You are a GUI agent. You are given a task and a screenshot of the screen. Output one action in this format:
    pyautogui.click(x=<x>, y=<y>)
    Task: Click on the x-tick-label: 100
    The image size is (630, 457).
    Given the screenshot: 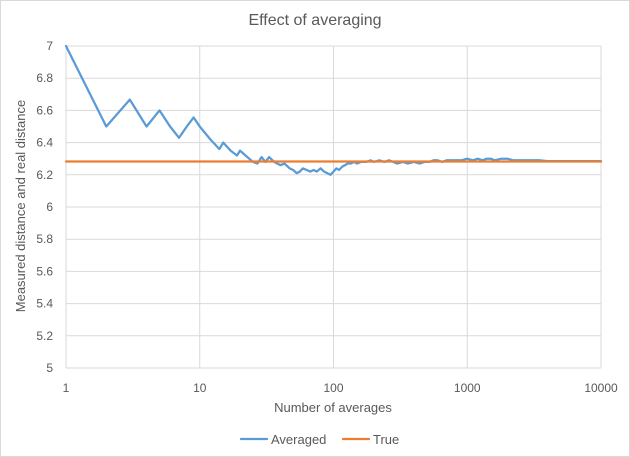 What is the action you would take?
    pyautogui.click(x=333, y=388)
    